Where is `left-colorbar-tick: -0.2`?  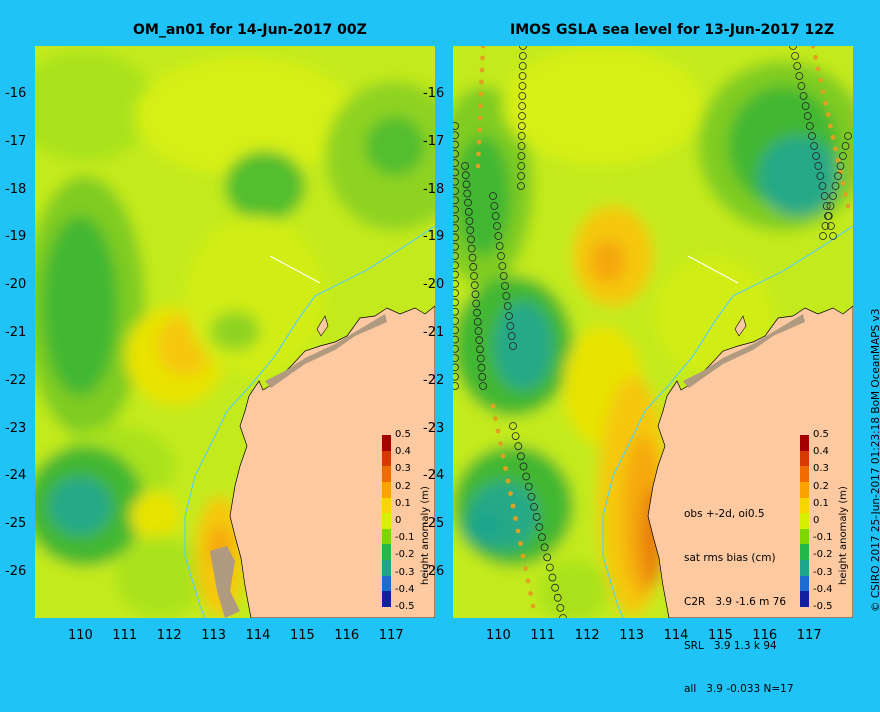
left-colorbar-tick: -0.2 is located at coordinates (405, 555).